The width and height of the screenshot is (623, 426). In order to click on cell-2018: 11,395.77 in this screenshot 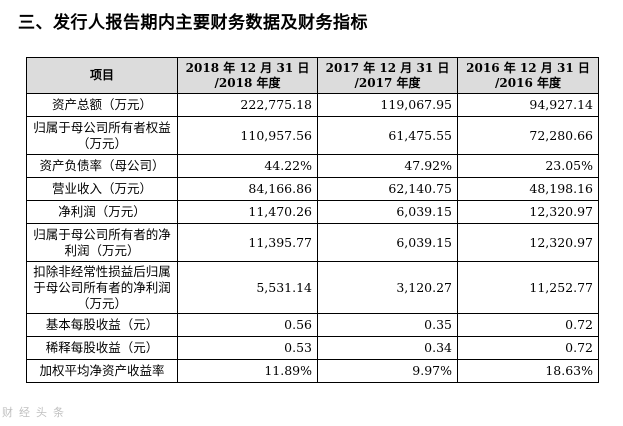, I will do `click(247, 242)`.